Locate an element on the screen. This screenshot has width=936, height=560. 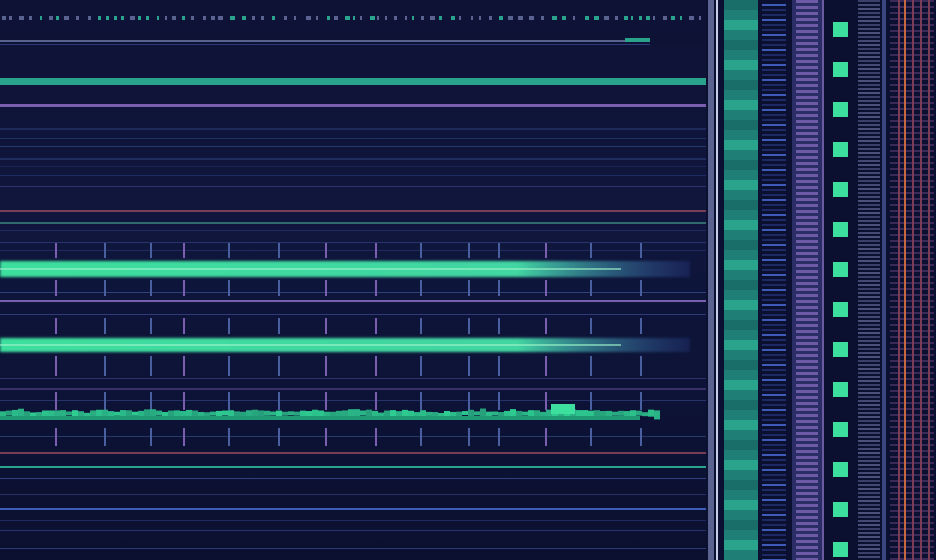
divider-blue is located at coordinates (884, 280).